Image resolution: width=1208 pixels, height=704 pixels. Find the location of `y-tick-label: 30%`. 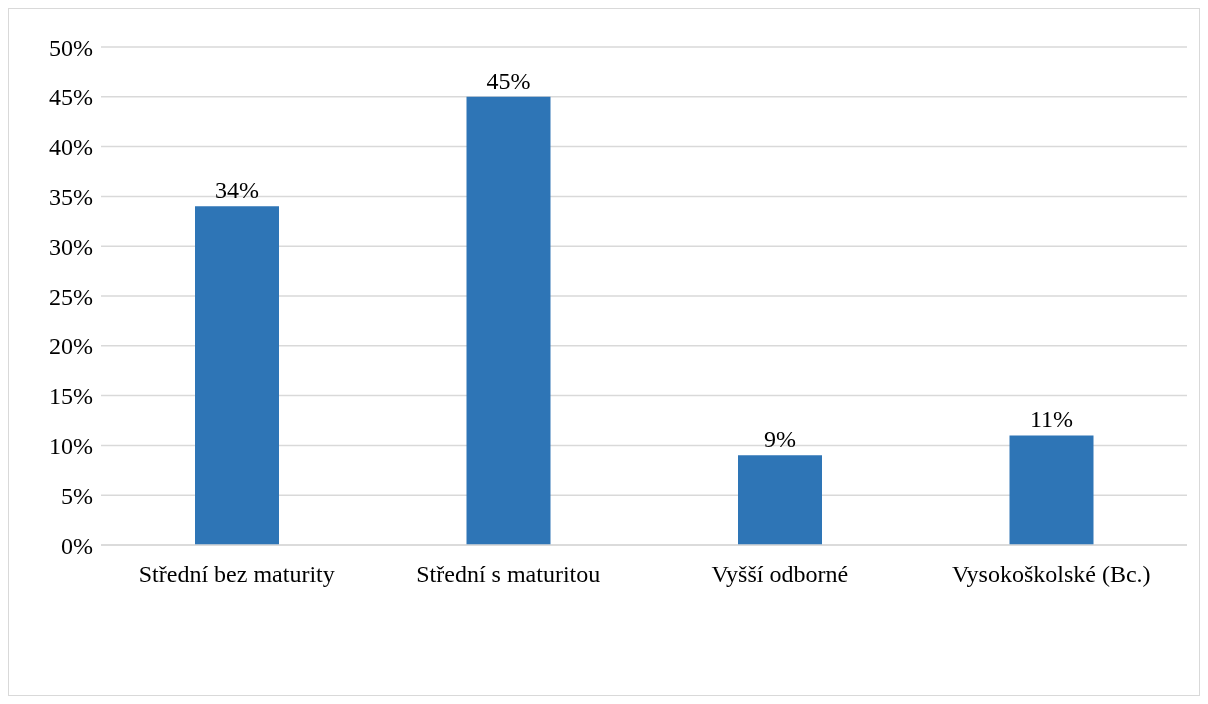

y-tick-label: 30% is located at coordinates (71, 246).